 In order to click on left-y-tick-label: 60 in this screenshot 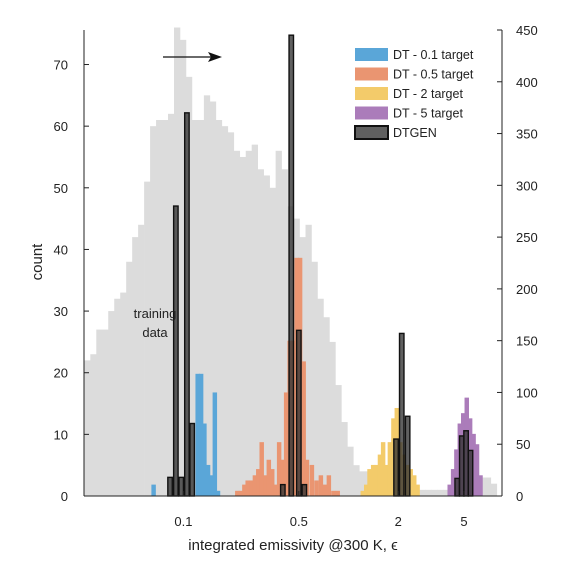, I will do `click(61, 126)`.